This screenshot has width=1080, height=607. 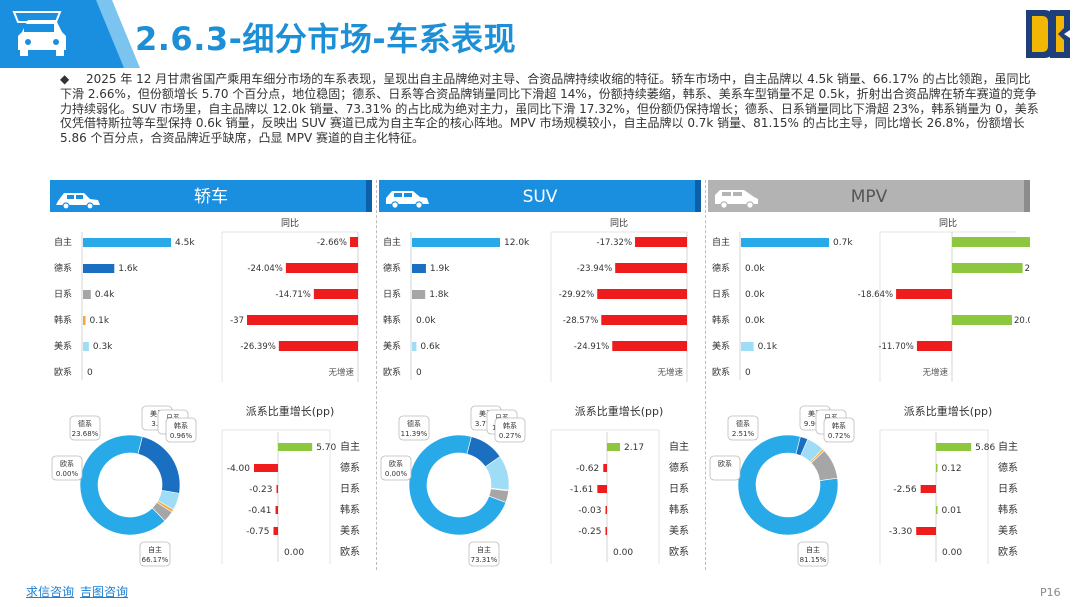 I want to click on yoy-value-label: -2.66%, so click(x=332, y=243).